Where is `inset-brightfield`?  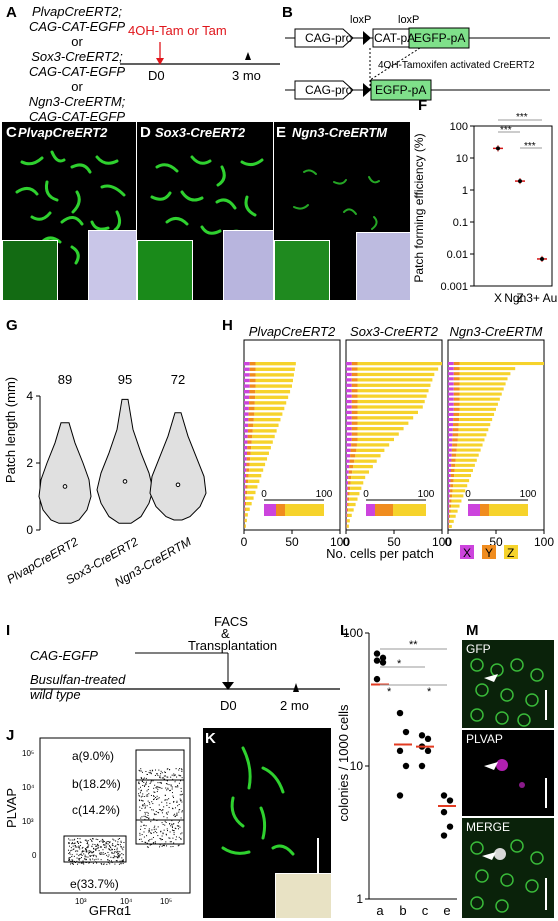
inset-brightfield is located at coordinates (112, 265).